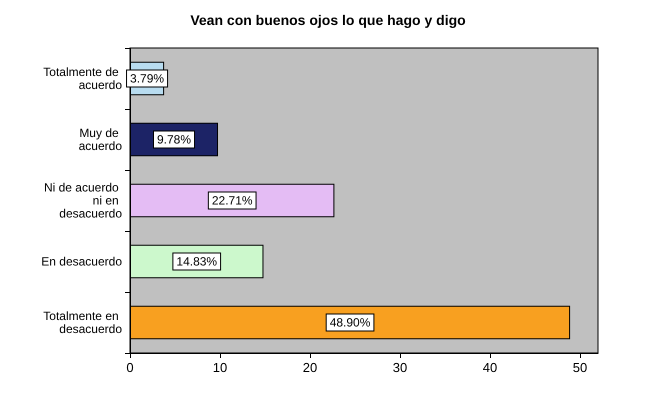 The width and height of the screenshot is (660, 405). What do you see at coordinates (490, 367) in the screenshot?
I see `x-tick-label: 40` at bounding box center [490, 367].